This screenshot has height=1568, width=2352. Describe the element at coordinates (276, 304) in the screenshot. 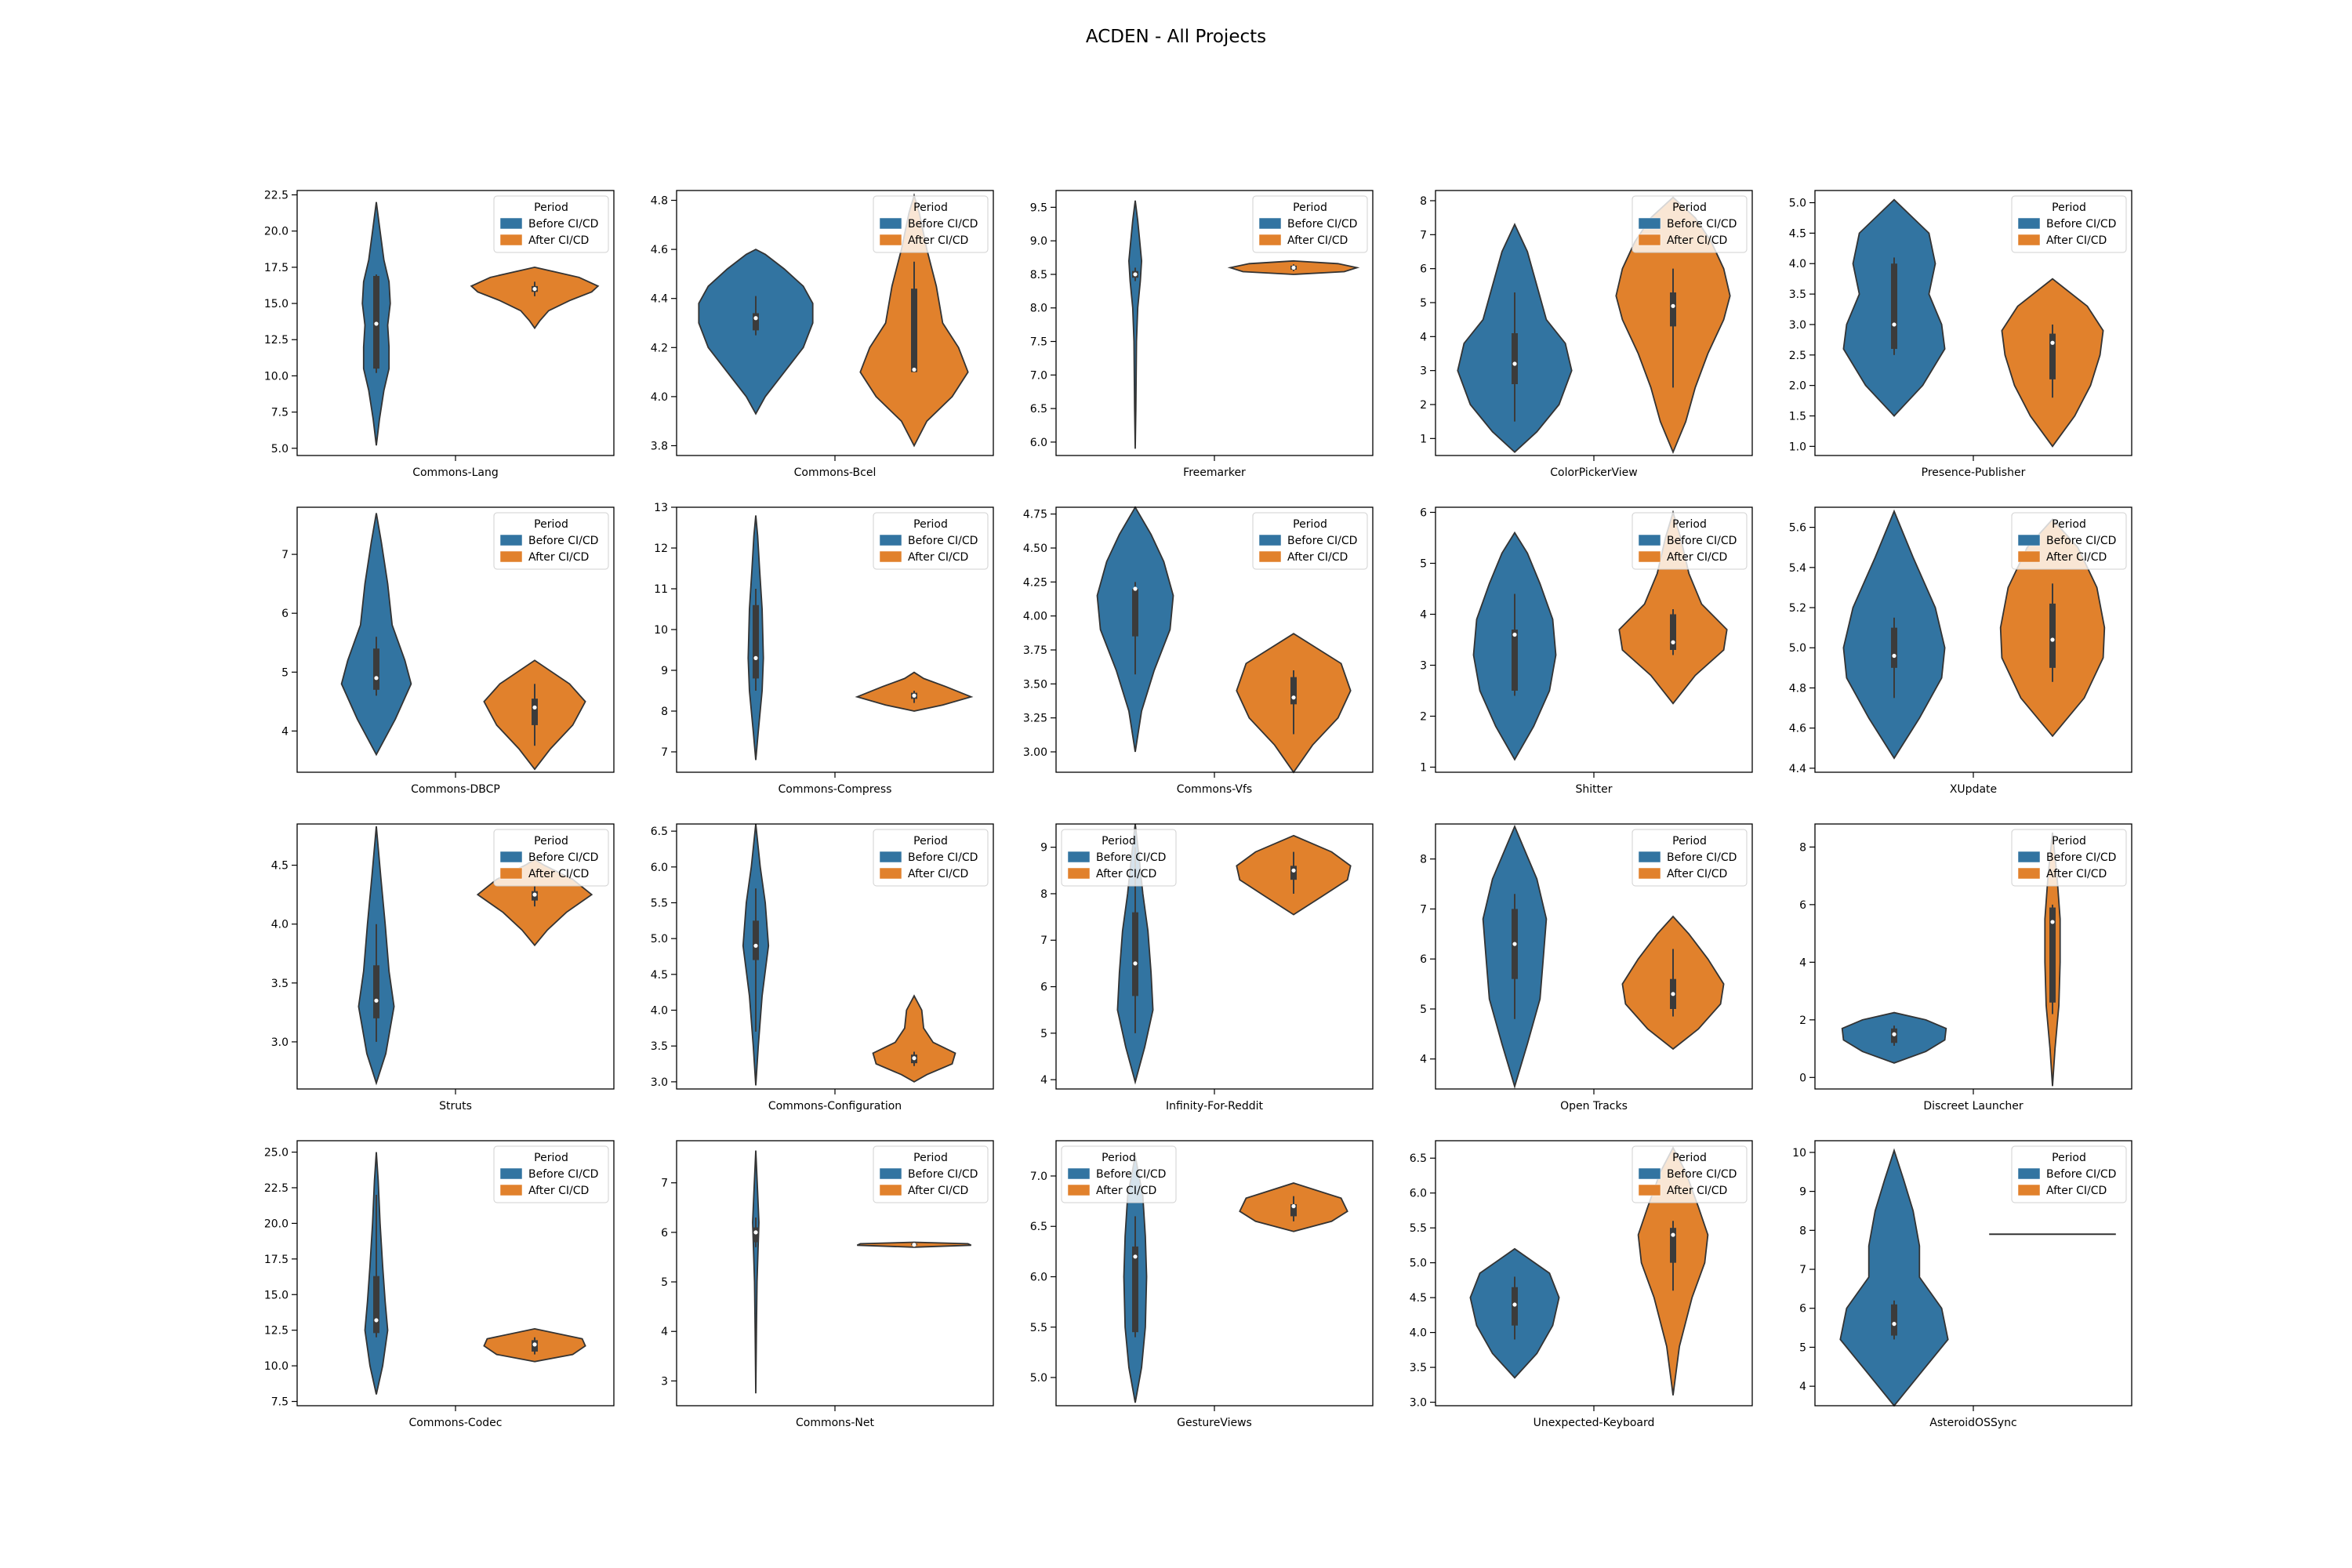

I see `y-tick-label: 15.0` at that location.